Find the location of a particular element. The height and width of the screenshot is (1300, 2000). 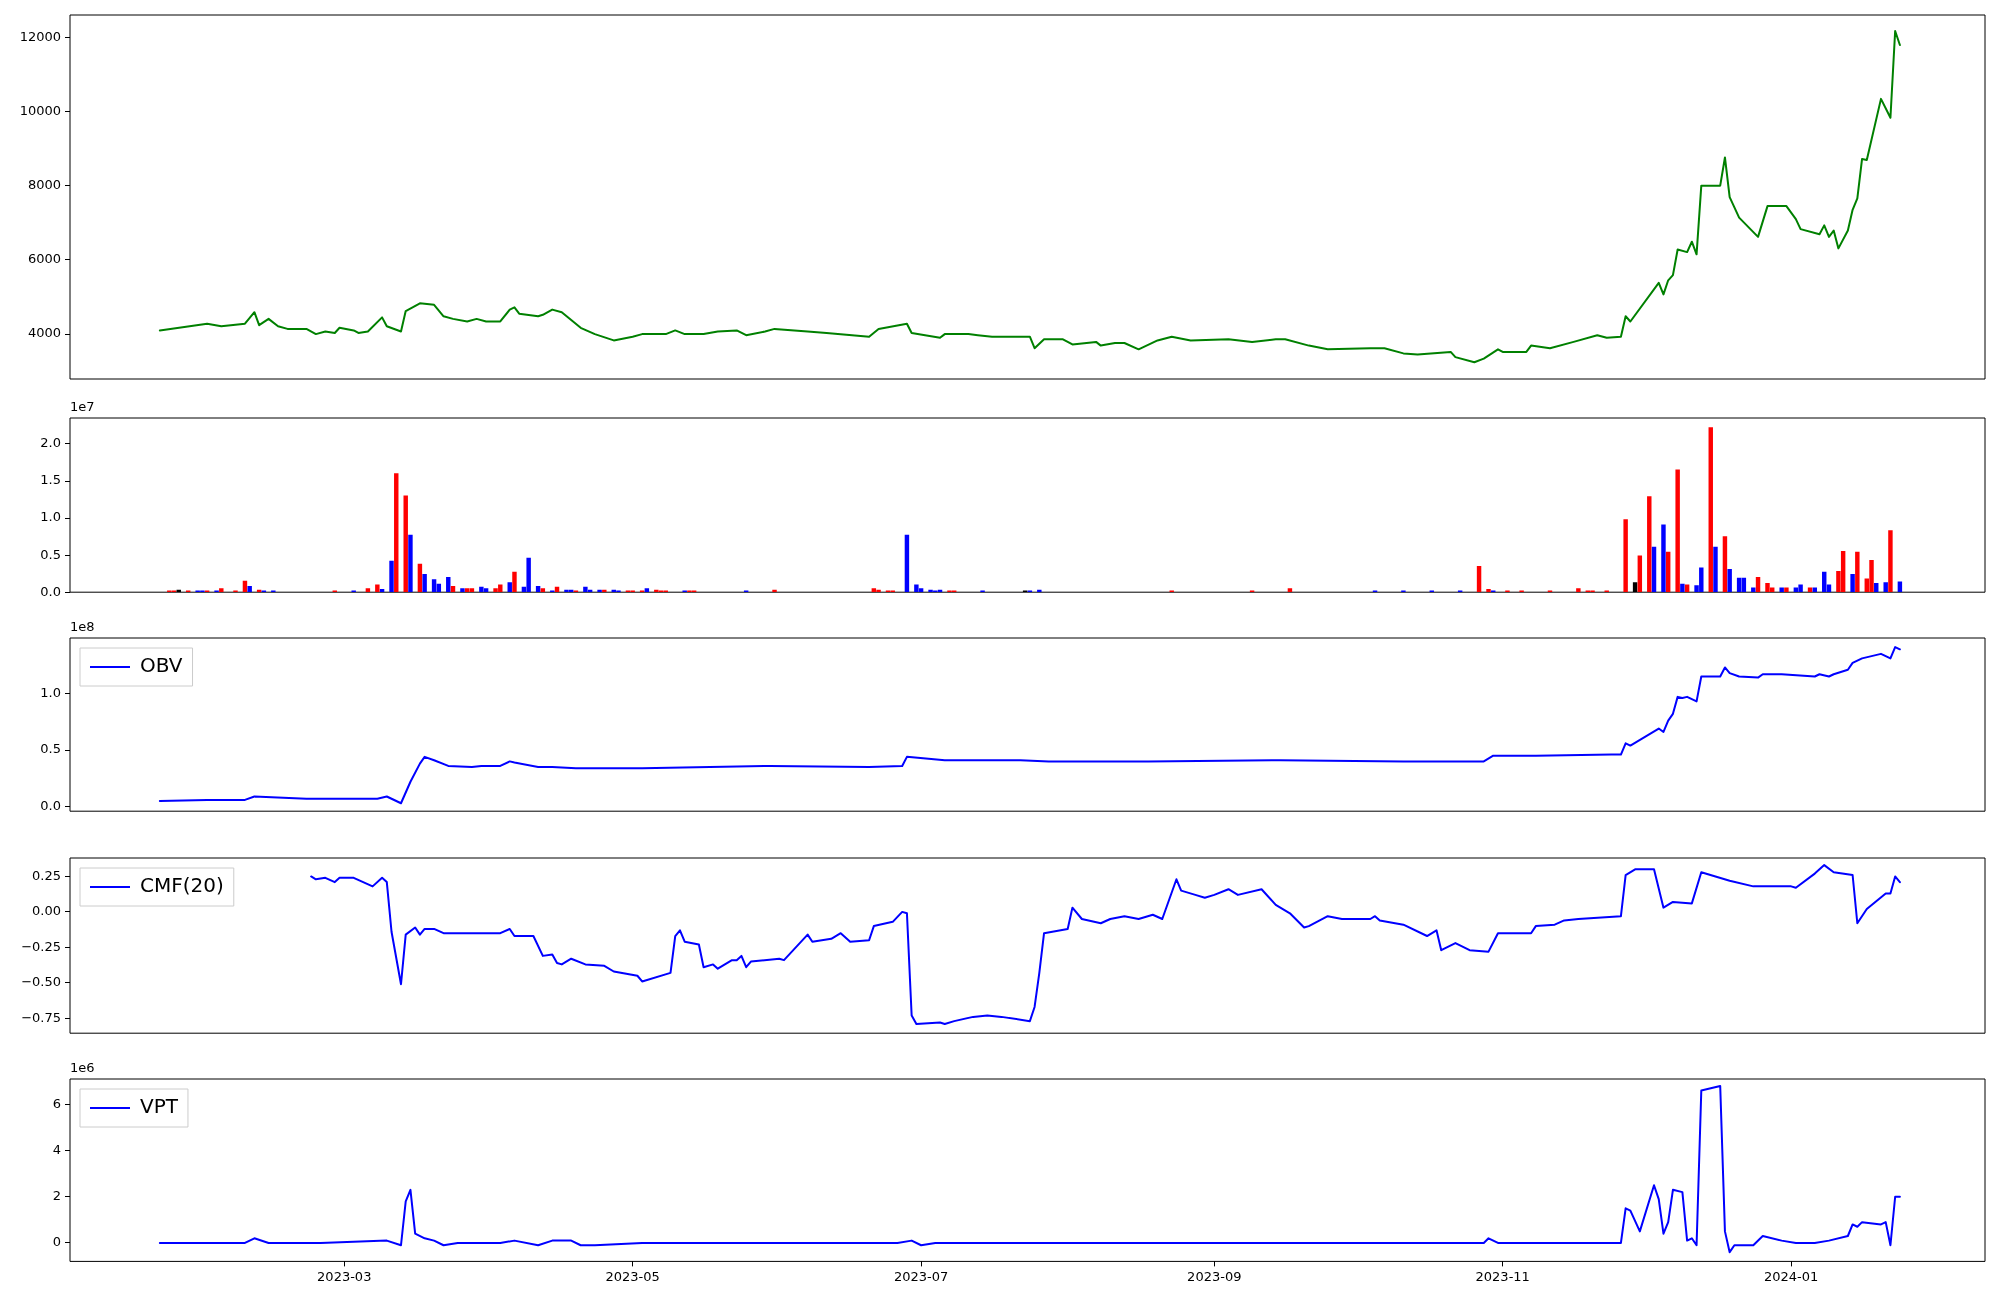

y-tick-label: 2.0 is located at coordinates (50, 443).